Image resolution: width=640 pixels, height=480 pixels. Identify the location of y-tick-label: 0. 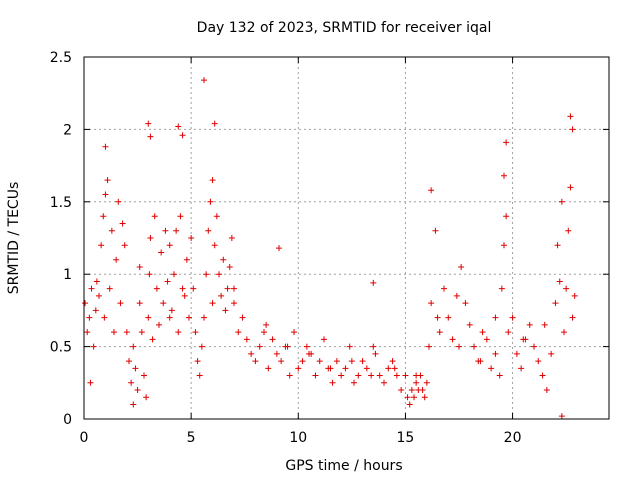
(67, 420).